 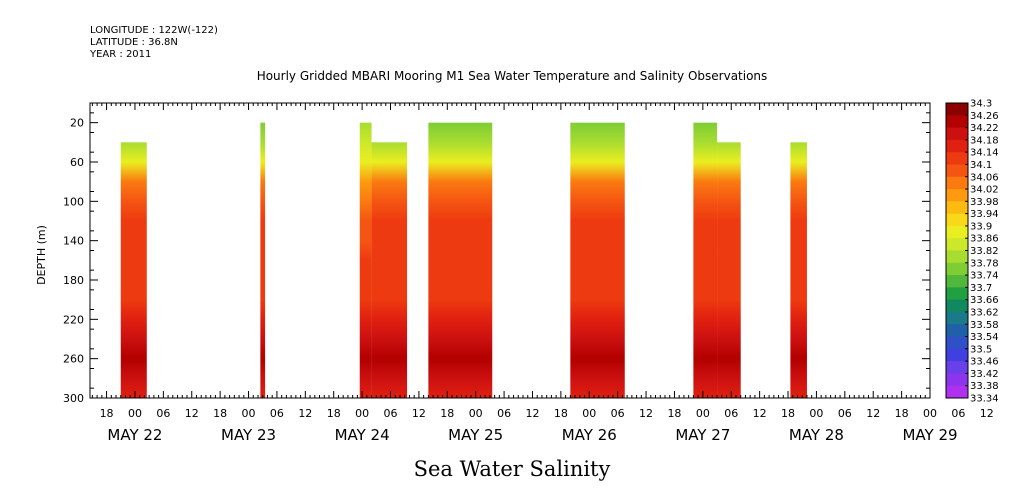 What do you see at coordinates (984, 386) in the screenshot?
I see `colorbar-label: 33.38` at bounding box center [984, 386].